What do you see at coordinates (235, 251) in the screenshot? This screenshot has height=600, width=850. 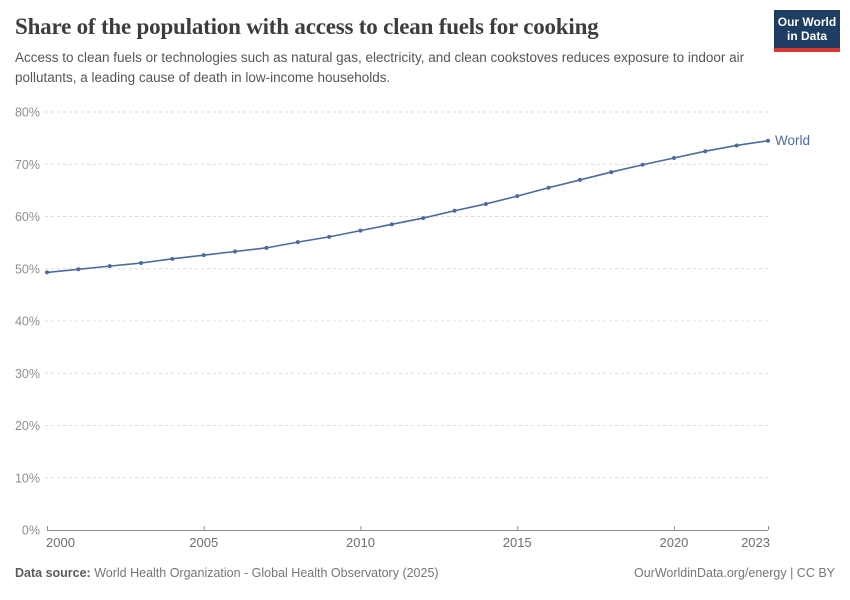 I see `data-point-world-2006` at bounding box center [235, 251].